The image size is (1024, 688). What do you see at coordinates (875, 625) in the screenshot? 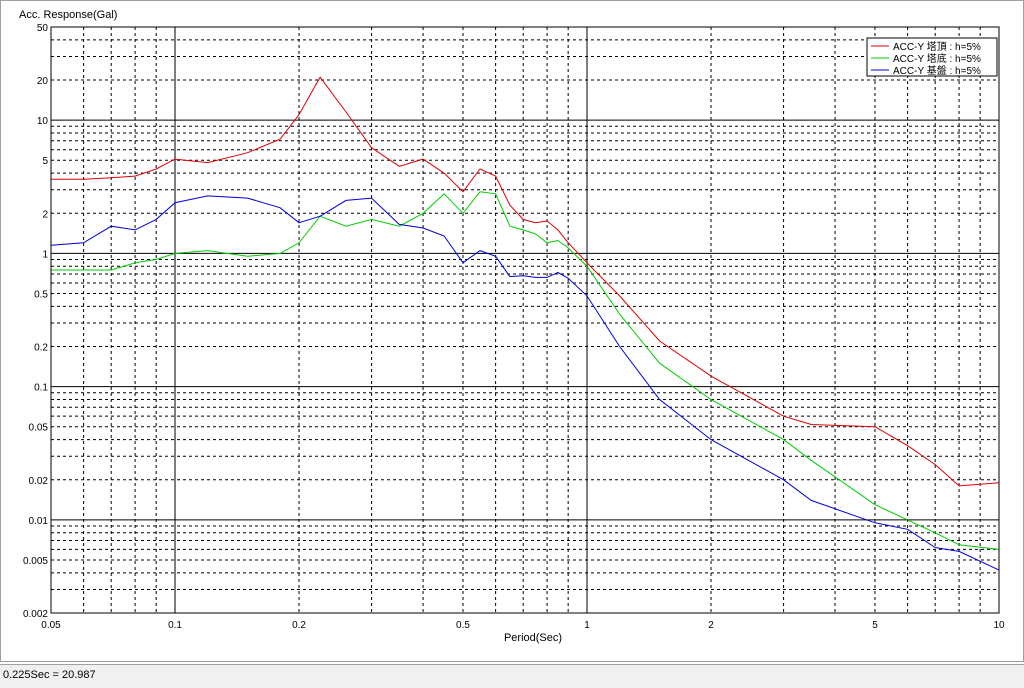
I see `x-tick-label: 5` at bounding box center [875, 625].